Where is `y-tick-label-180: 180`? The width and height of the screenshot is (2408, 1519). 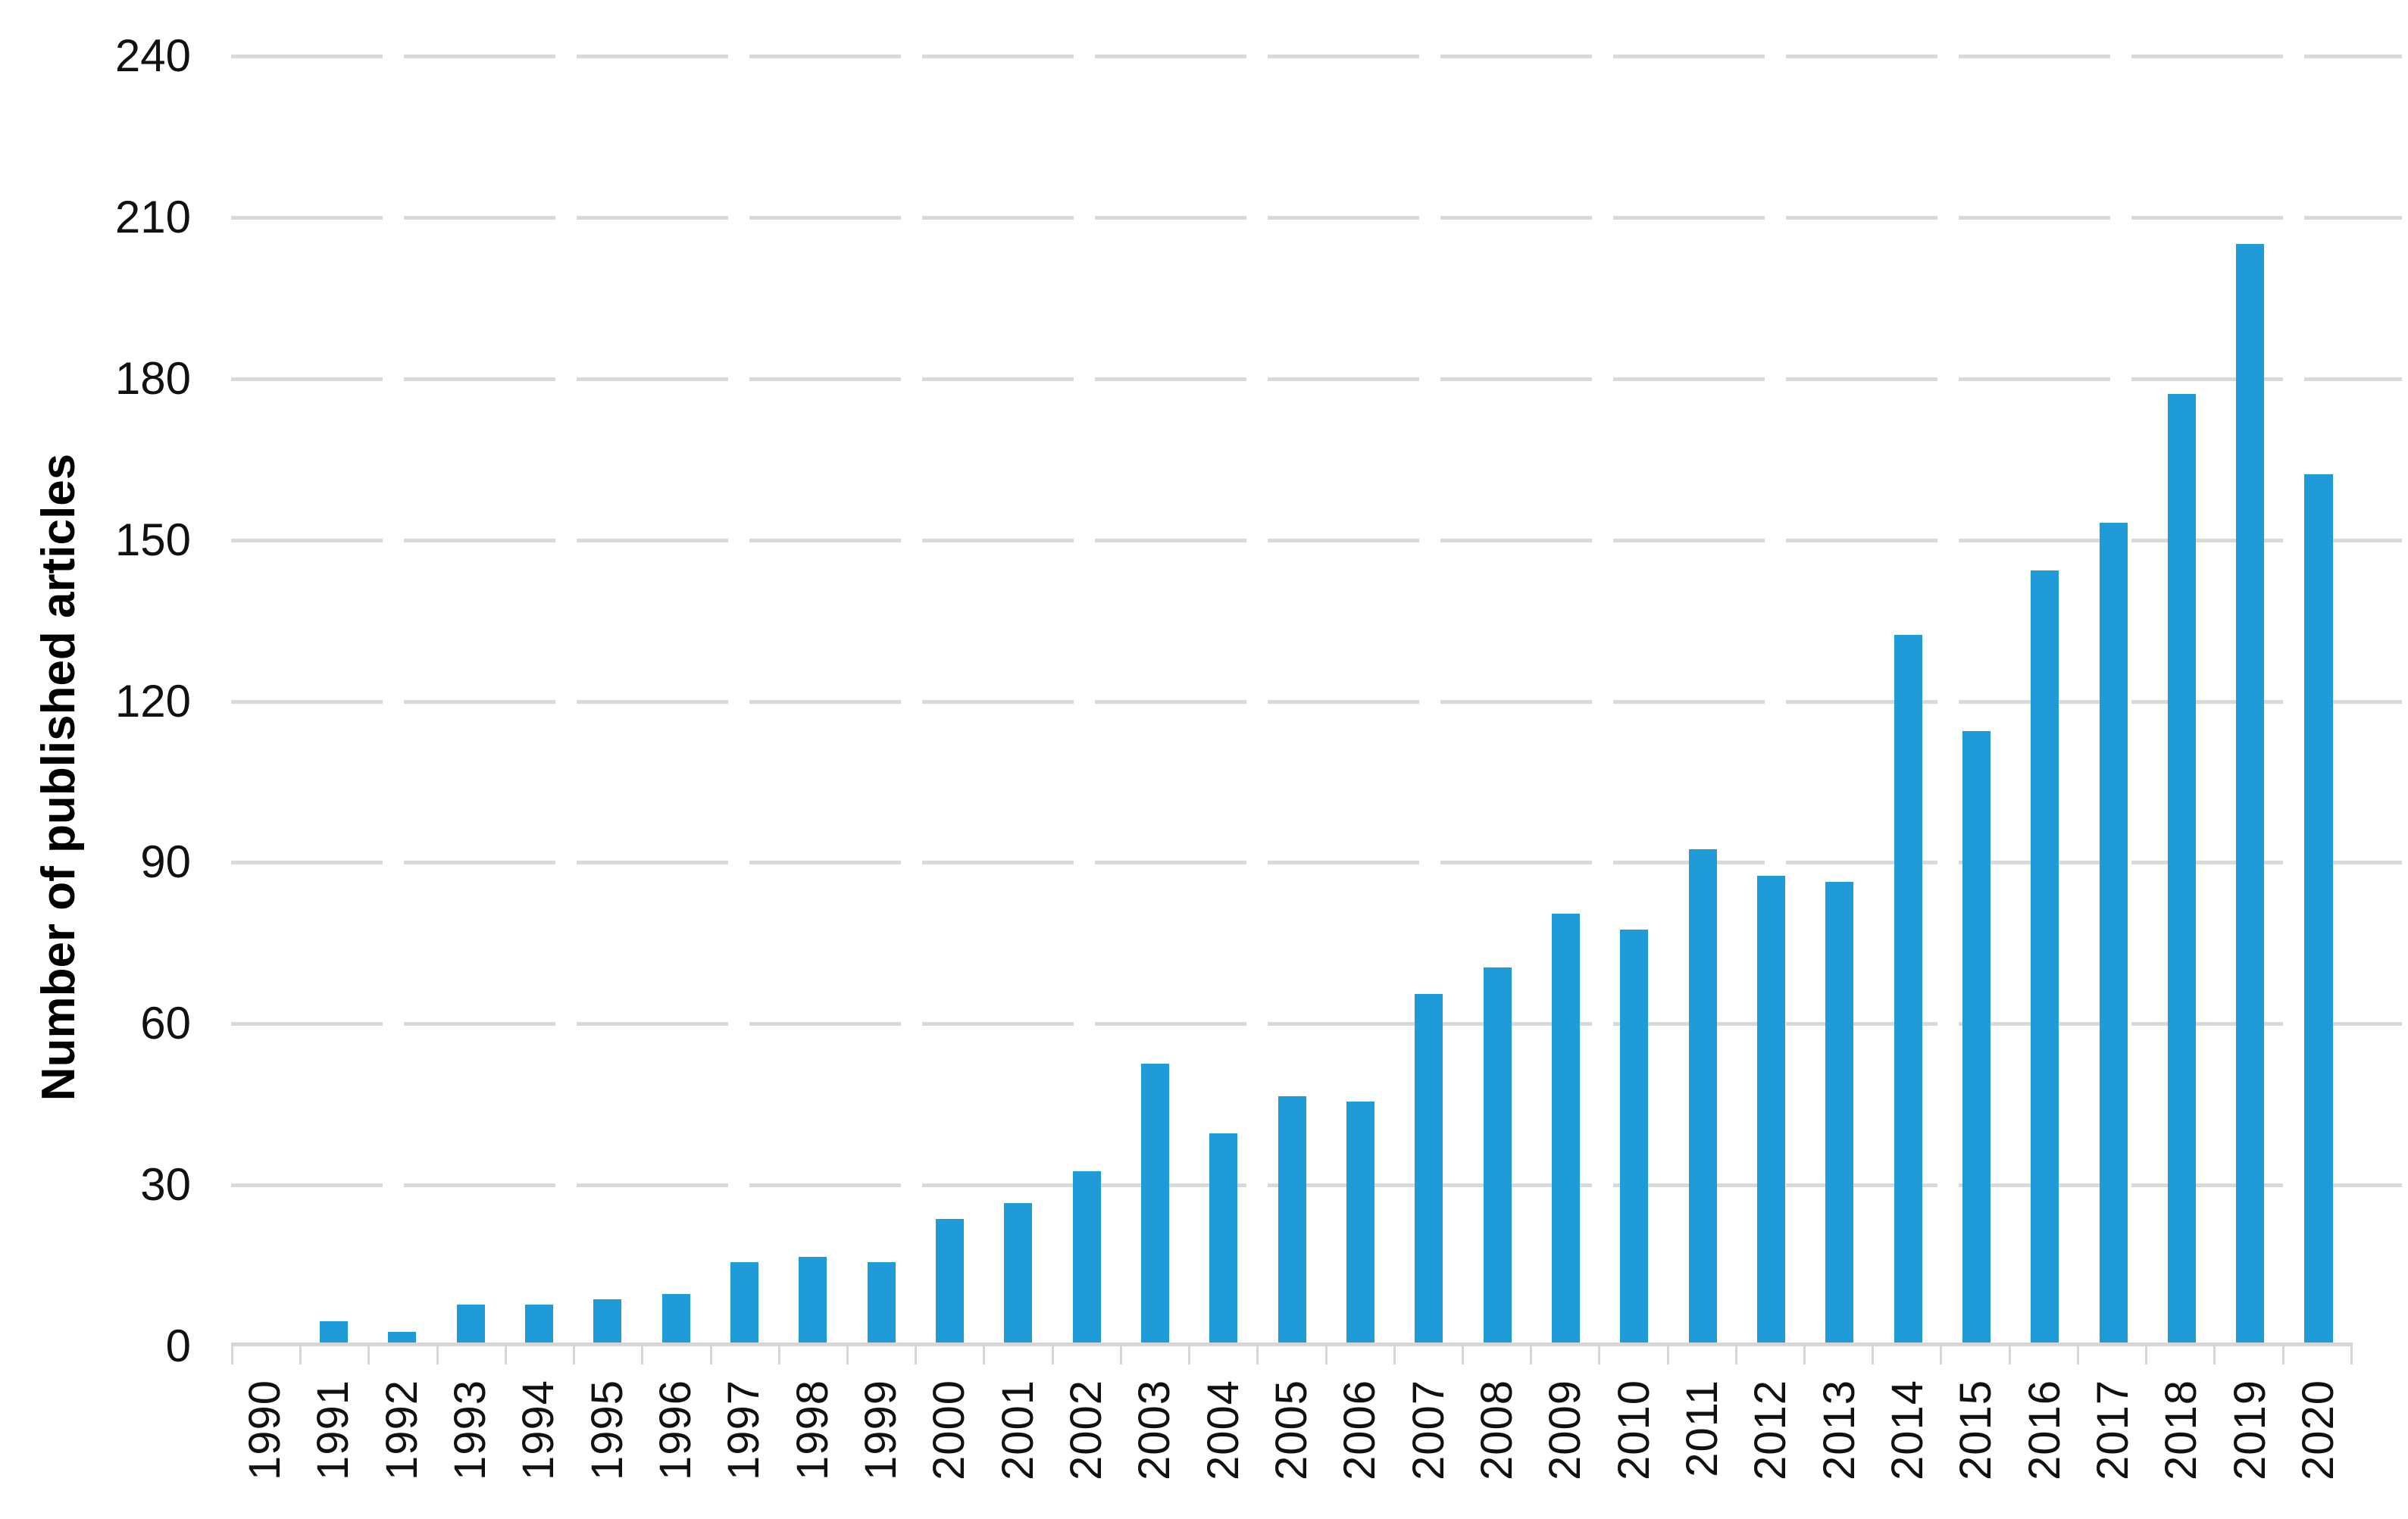
y-tick-label-180: 180 is located at coordinates (152, 378).